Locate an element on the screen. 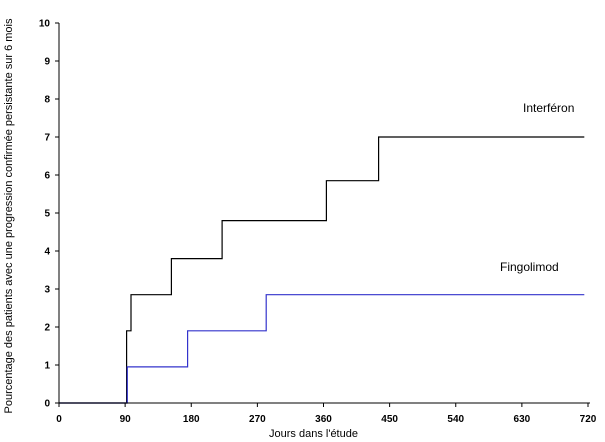 The width and height of the screenshot is (605, 442). x-tick-label: 630 is located at coordinates (522, 419).